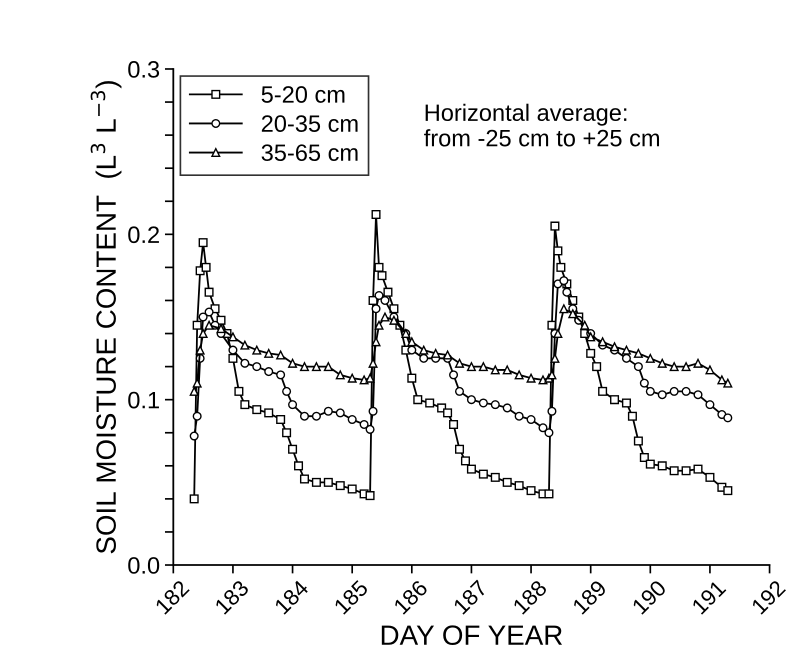 This screenshot has width=795, height=657. I want to click on x-tick-label: 184, so click(292, 597).